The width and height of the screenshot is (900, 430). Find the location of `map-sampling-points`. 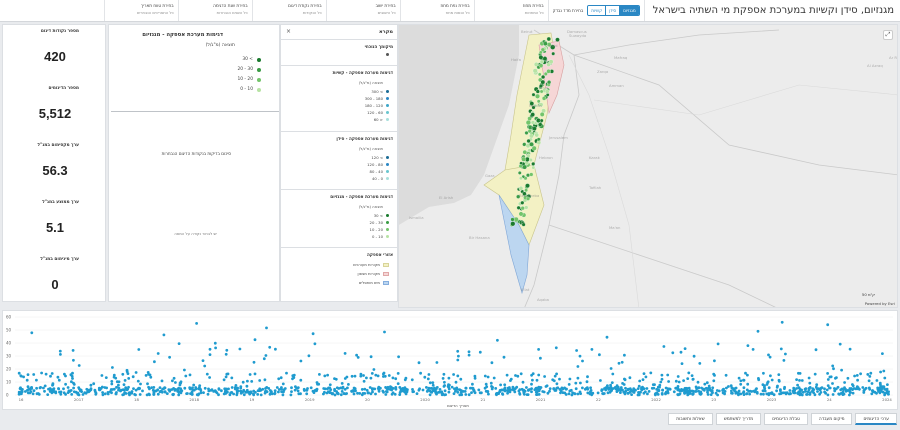

map-sampling-points is located at coordinates (534, 131).